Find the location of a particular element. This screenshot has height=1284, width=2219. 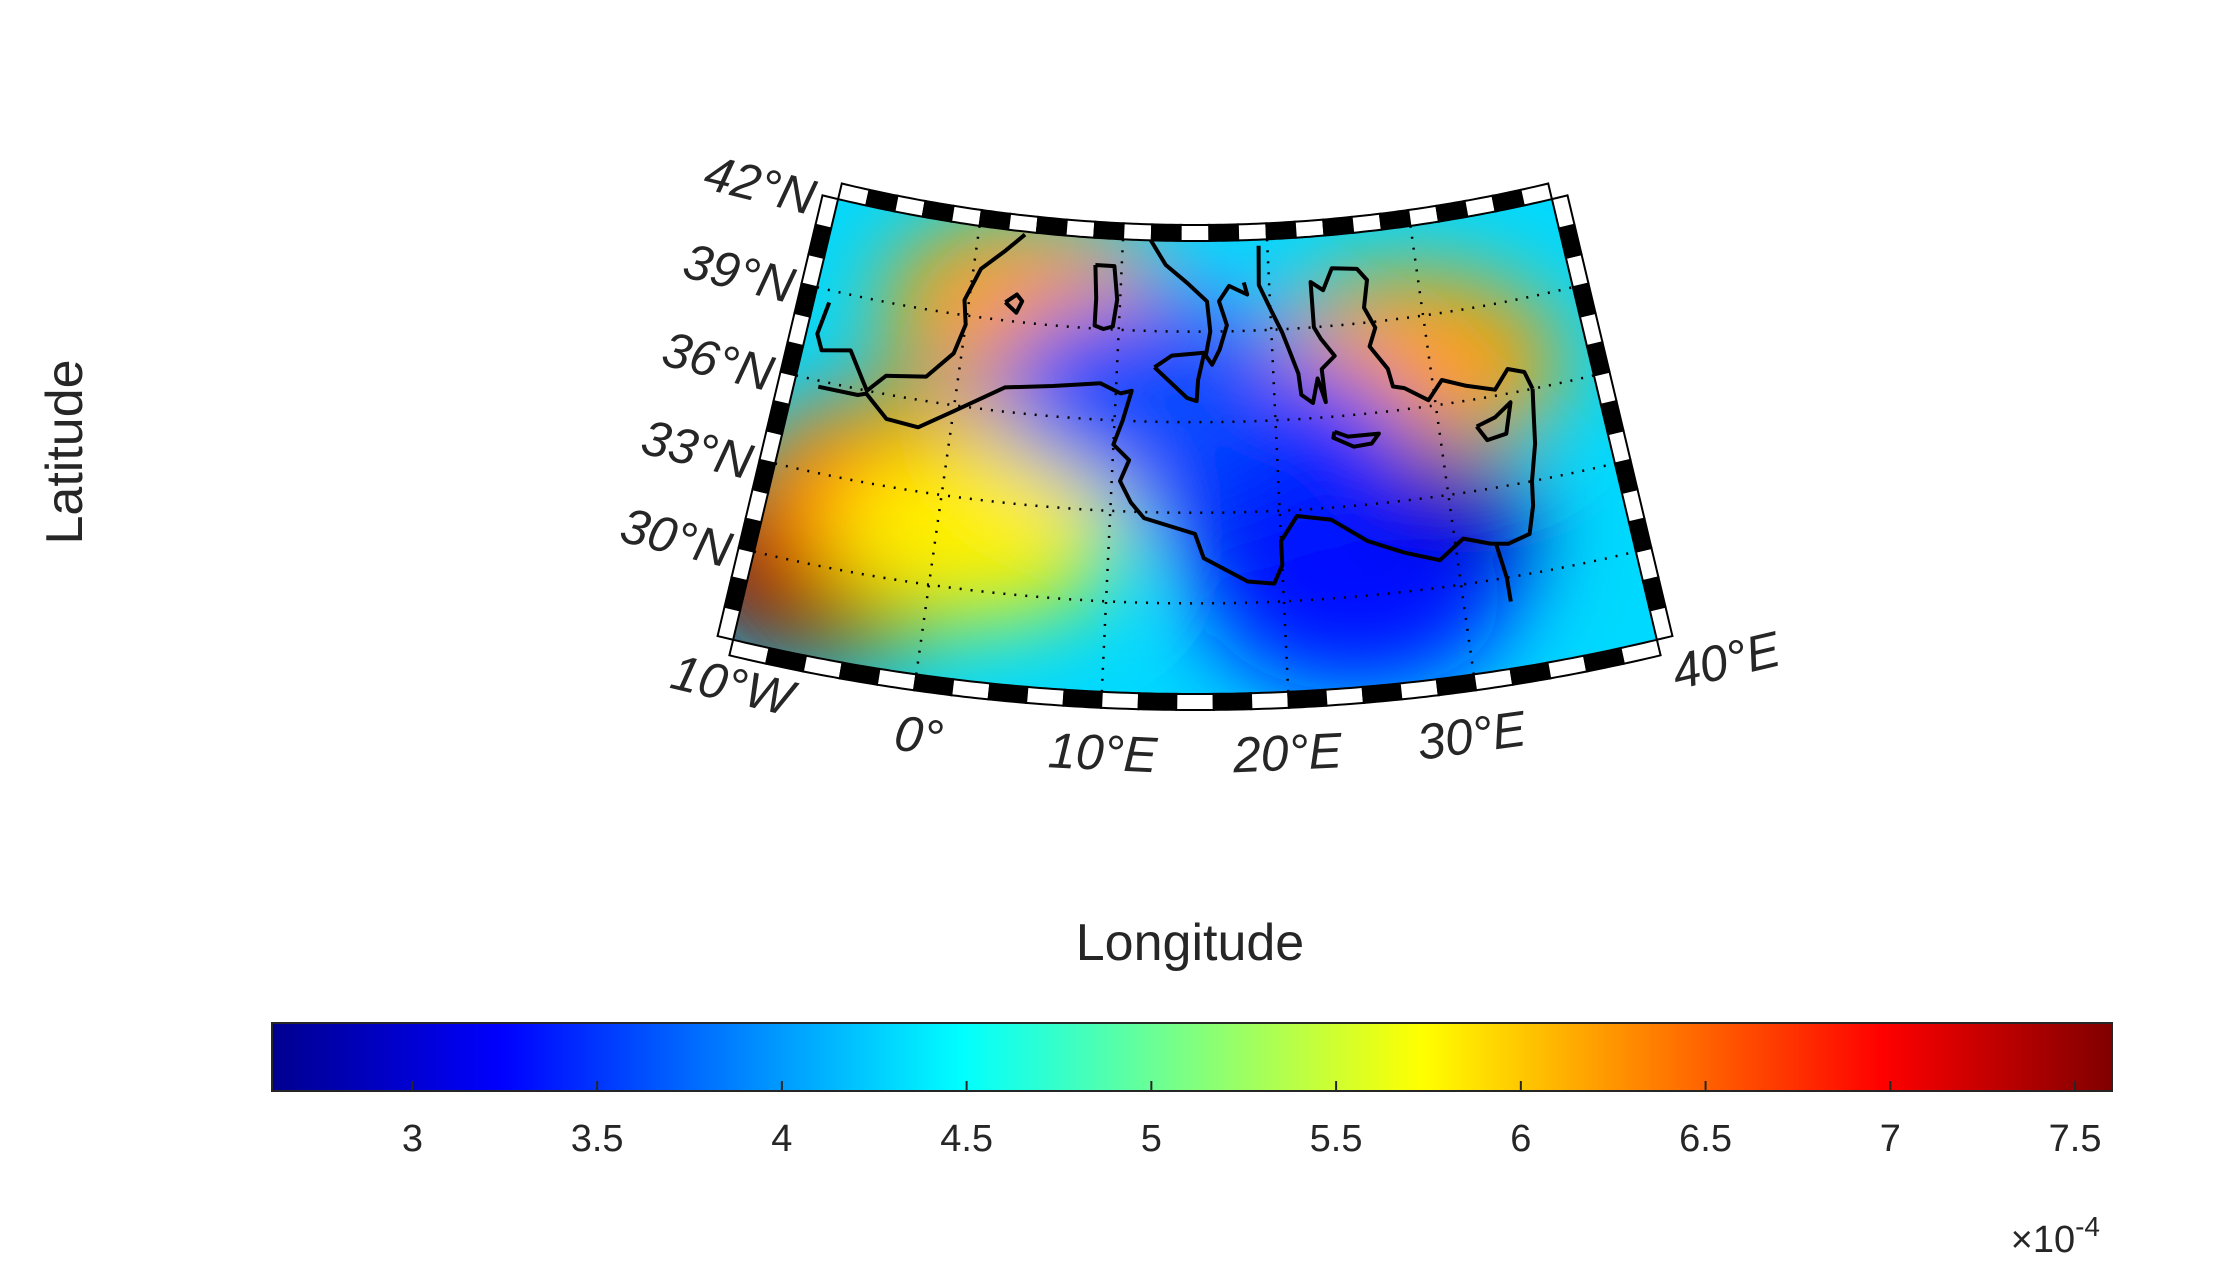

lat-label: 33°N is located at coordinates (697, 450).